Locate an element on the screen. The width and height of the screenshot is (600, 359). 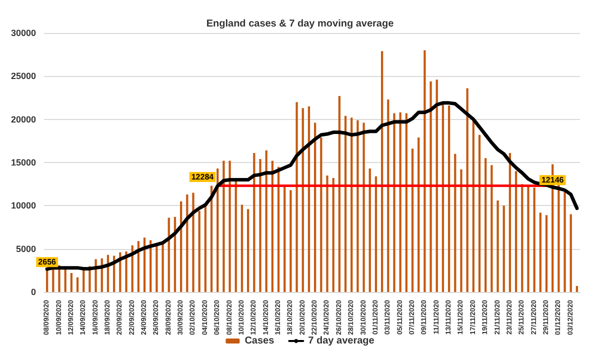
y-tick-label: 15000 is located at coordinates (23, 163).